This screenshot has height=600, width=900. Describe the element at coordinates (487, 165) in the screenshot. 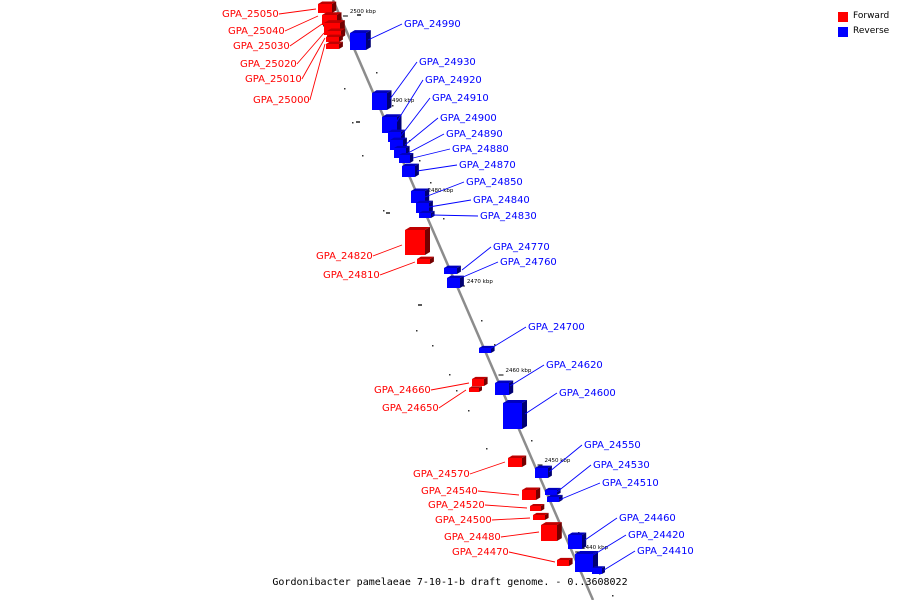

I see `gene-label: GPA_24870` at that location.